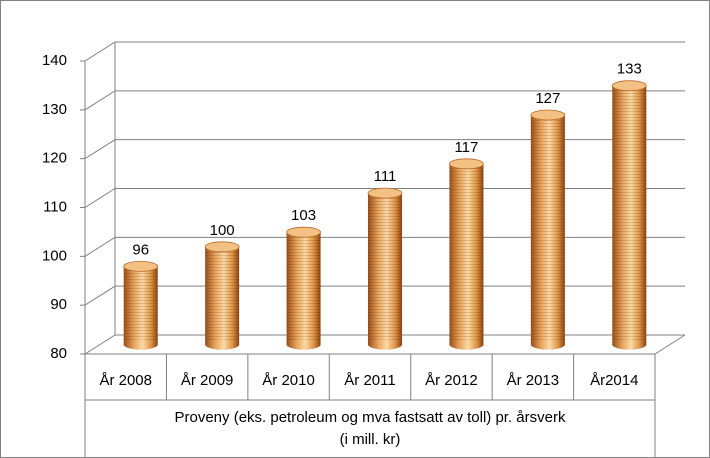 This screenshot has width=710, height=458. Describe the element at coordinates (54, 255) in the screenshot. I see `y-tick-label: 100` at that location.